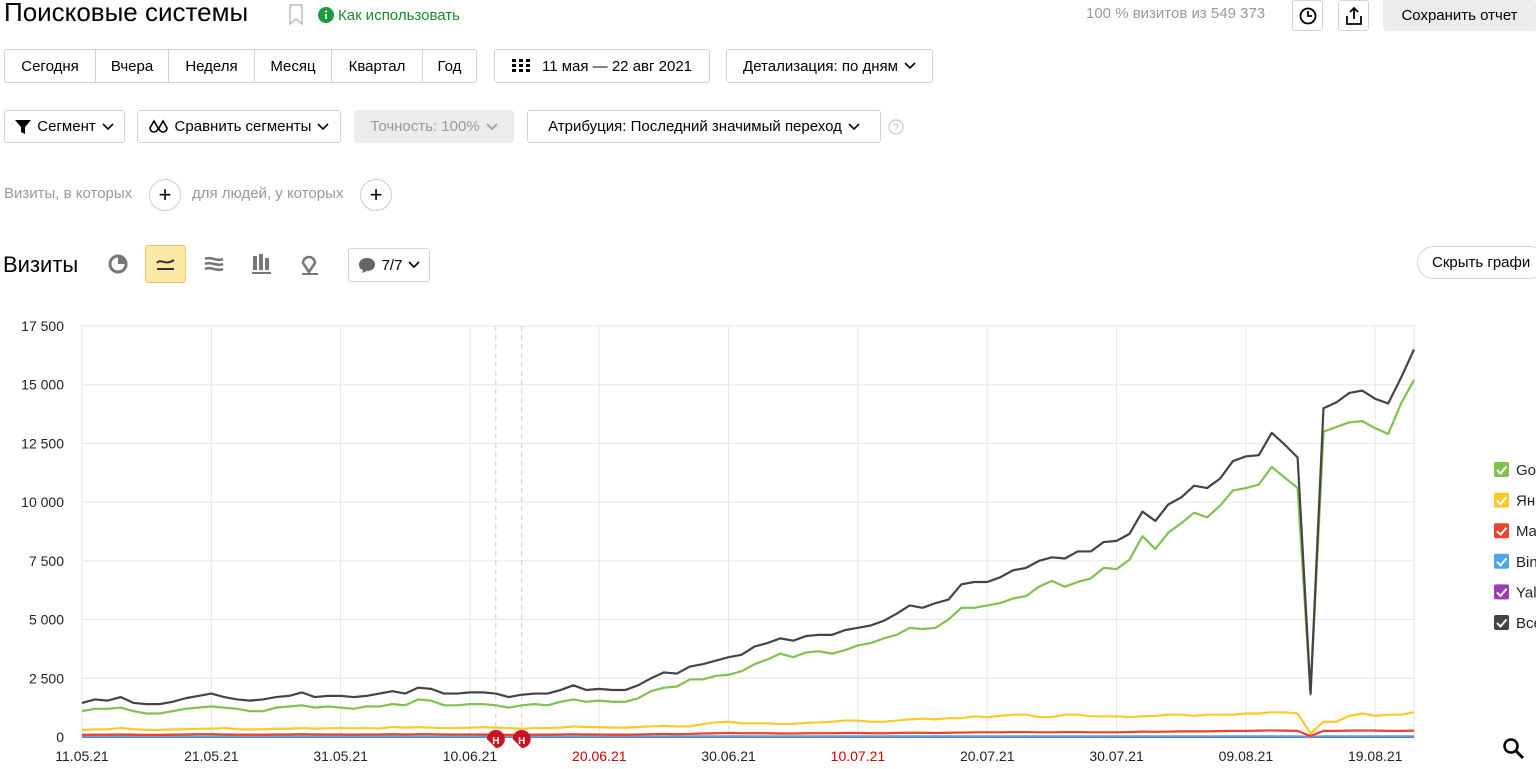  What do you see at coordinates (617, 66) in the screenshot?
I see `date-range-label: 11 мая — 22 авг 2021` at bounding box center [617, 66].